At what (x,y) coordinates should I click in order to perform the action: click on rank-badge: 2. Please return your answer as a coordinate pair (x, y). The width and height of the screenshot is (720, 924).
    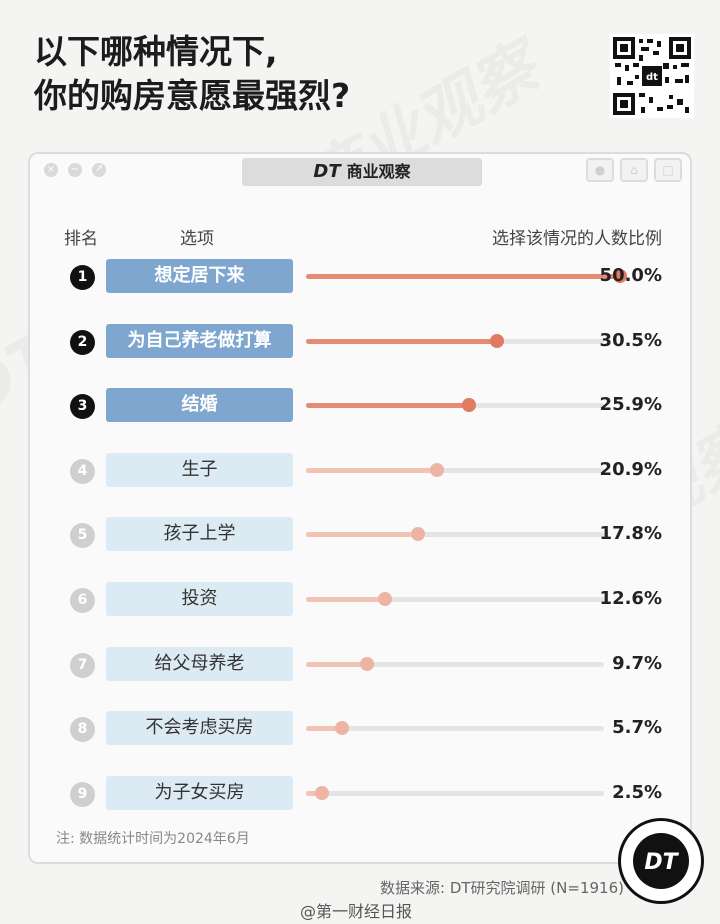
    Looking at the image, I should click on (82, 342).